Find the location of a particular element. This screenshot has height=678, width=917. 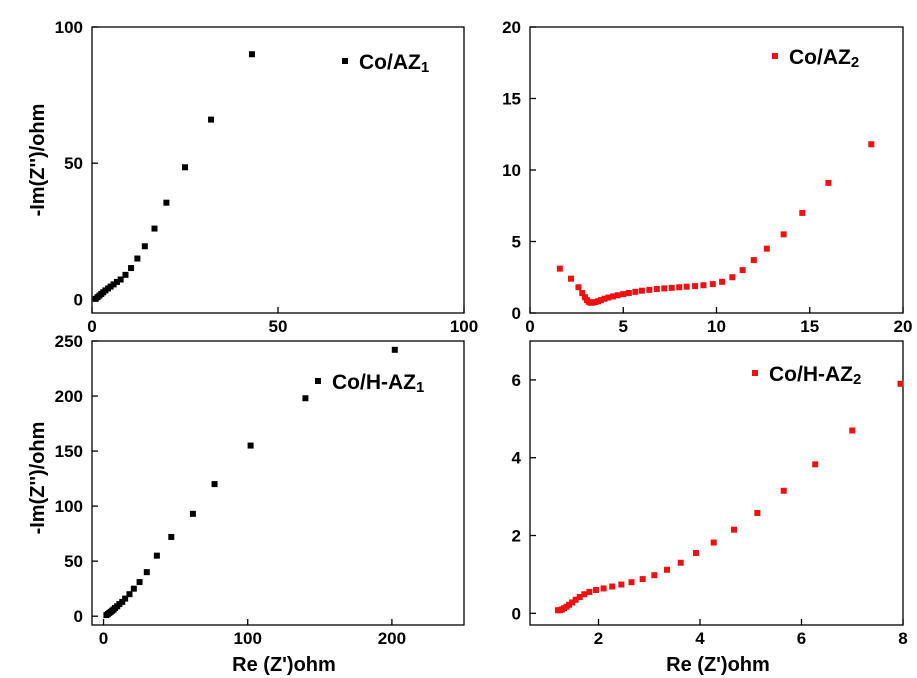

y-tick-label: 200 is located at coordinates (69, 396).